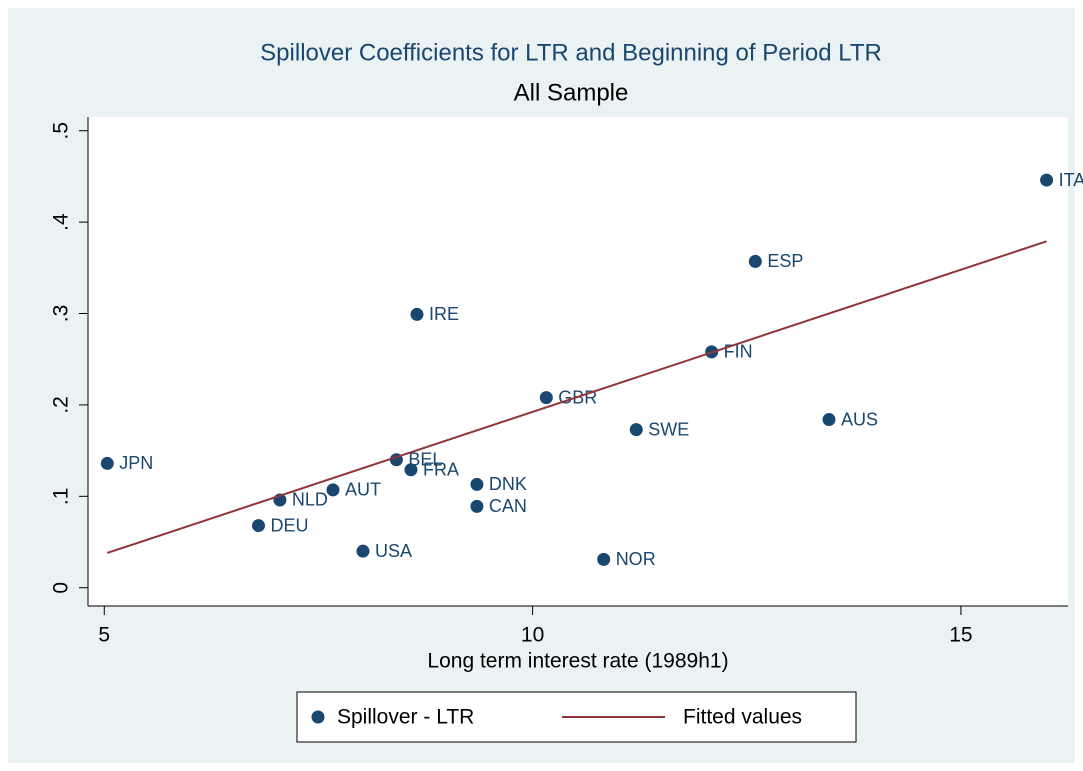  I want to click on x-tick-label: 5, so click(104, 635).